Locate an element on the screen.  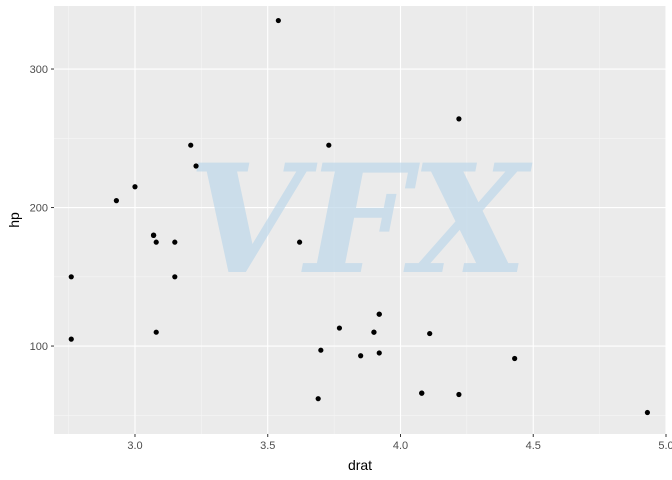
y-axis-title: hp is located at coordinates (14, 220).